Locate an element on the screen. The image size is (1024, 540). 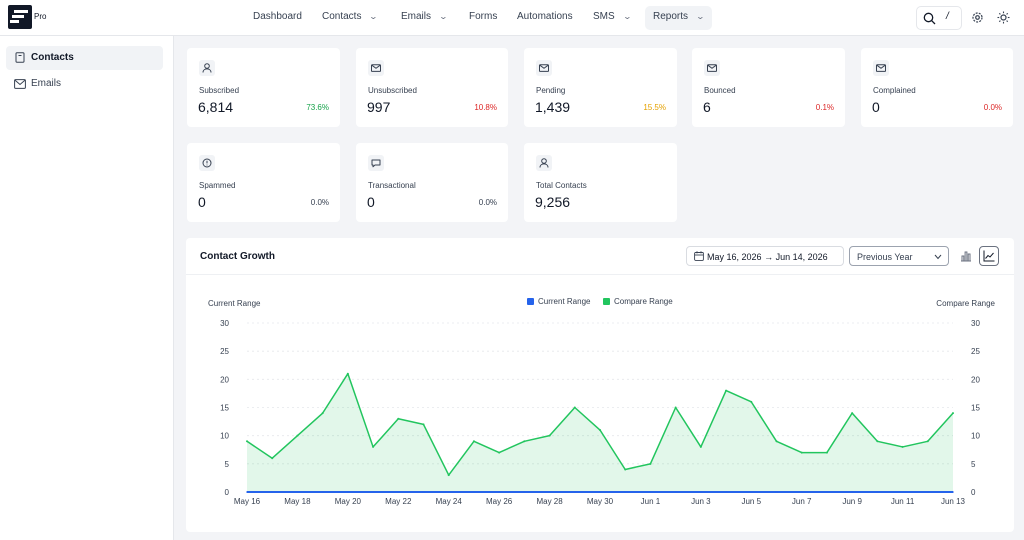
stat-value: 6 is located at coordinates (707, 107).